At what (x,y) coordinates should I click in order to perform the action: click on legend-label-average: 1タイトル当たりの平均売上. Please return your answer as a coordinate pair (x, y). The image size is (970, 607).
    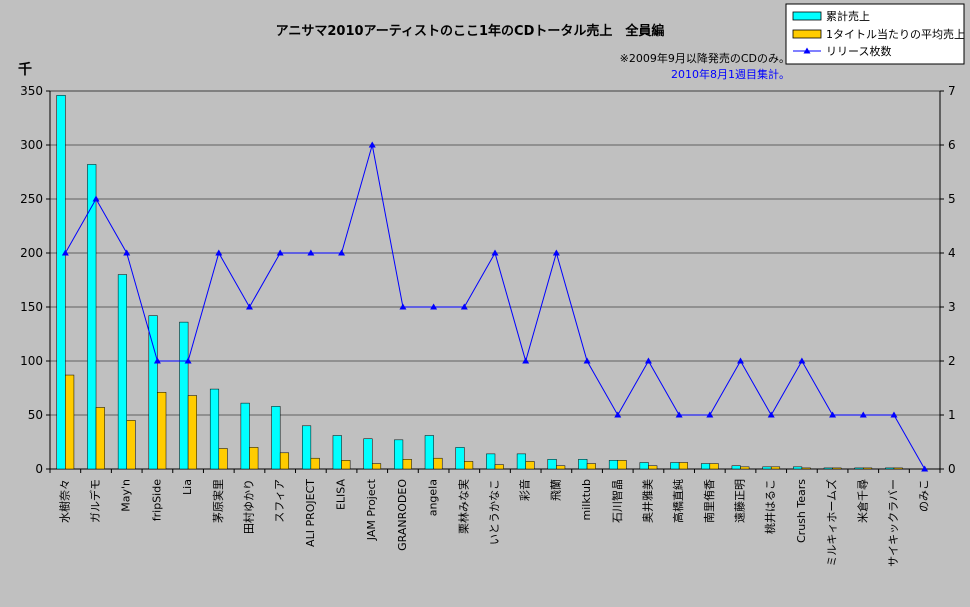
    Looking at the image, I should click on (895, 34).